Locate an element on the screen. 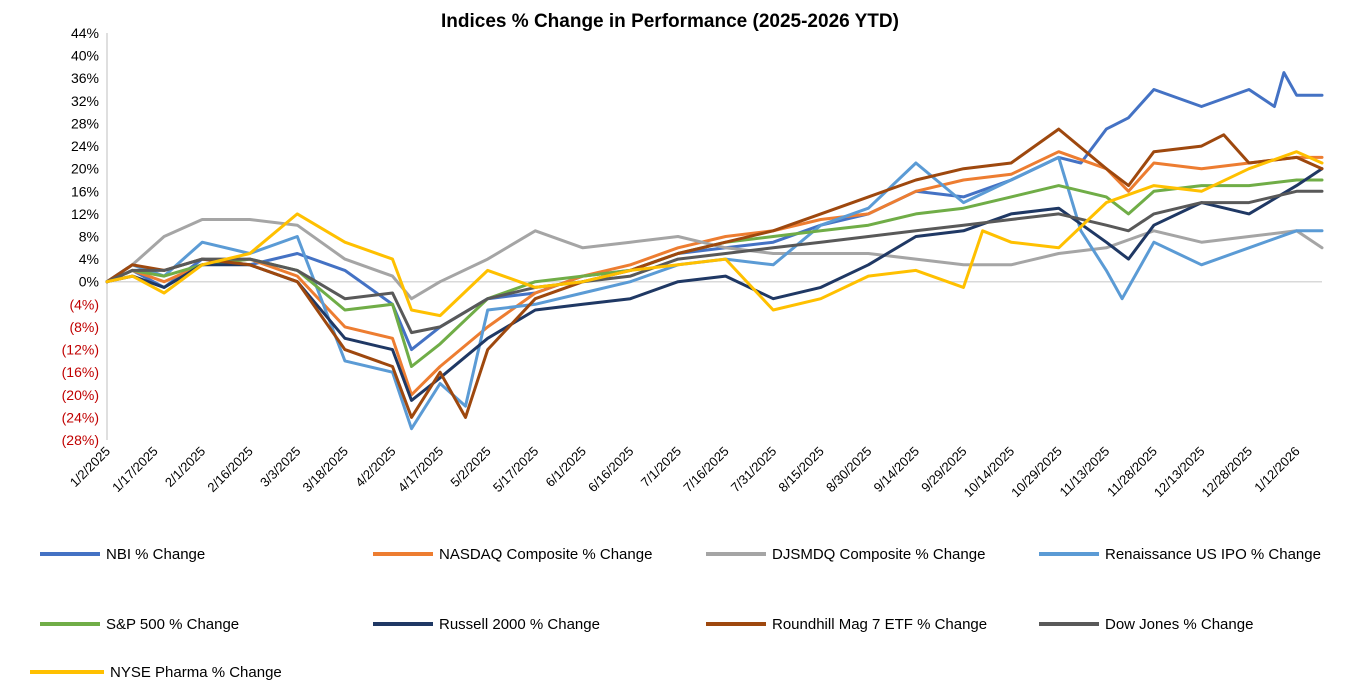 This screenshot has width=1364, height=688. legend-item: S&P 500 % Change is located at coordinates (139, 624).